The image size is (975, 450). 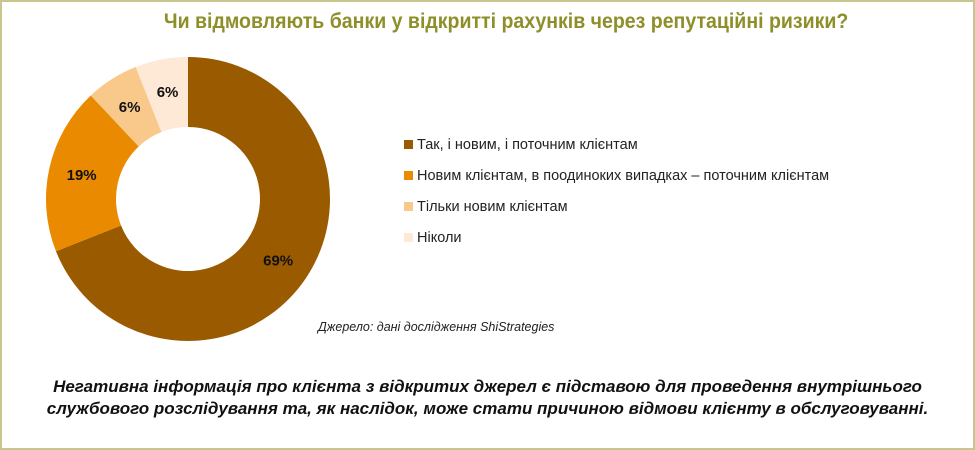 What do you see at coordinates (436, 327) in the screenshot?
I see `source-note: Джерело: дані дослідження ShiStrategies` at bounding box center [436, 327].